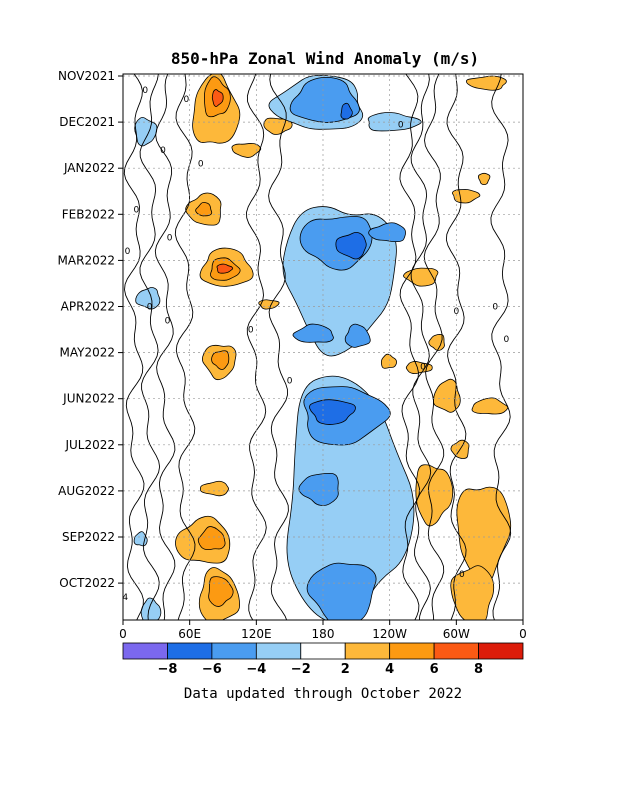  What do you see at coordinates (89, 168) in the screenshot?
I see `y-tick-label: JAN2022` at bounding box center [89, 168].